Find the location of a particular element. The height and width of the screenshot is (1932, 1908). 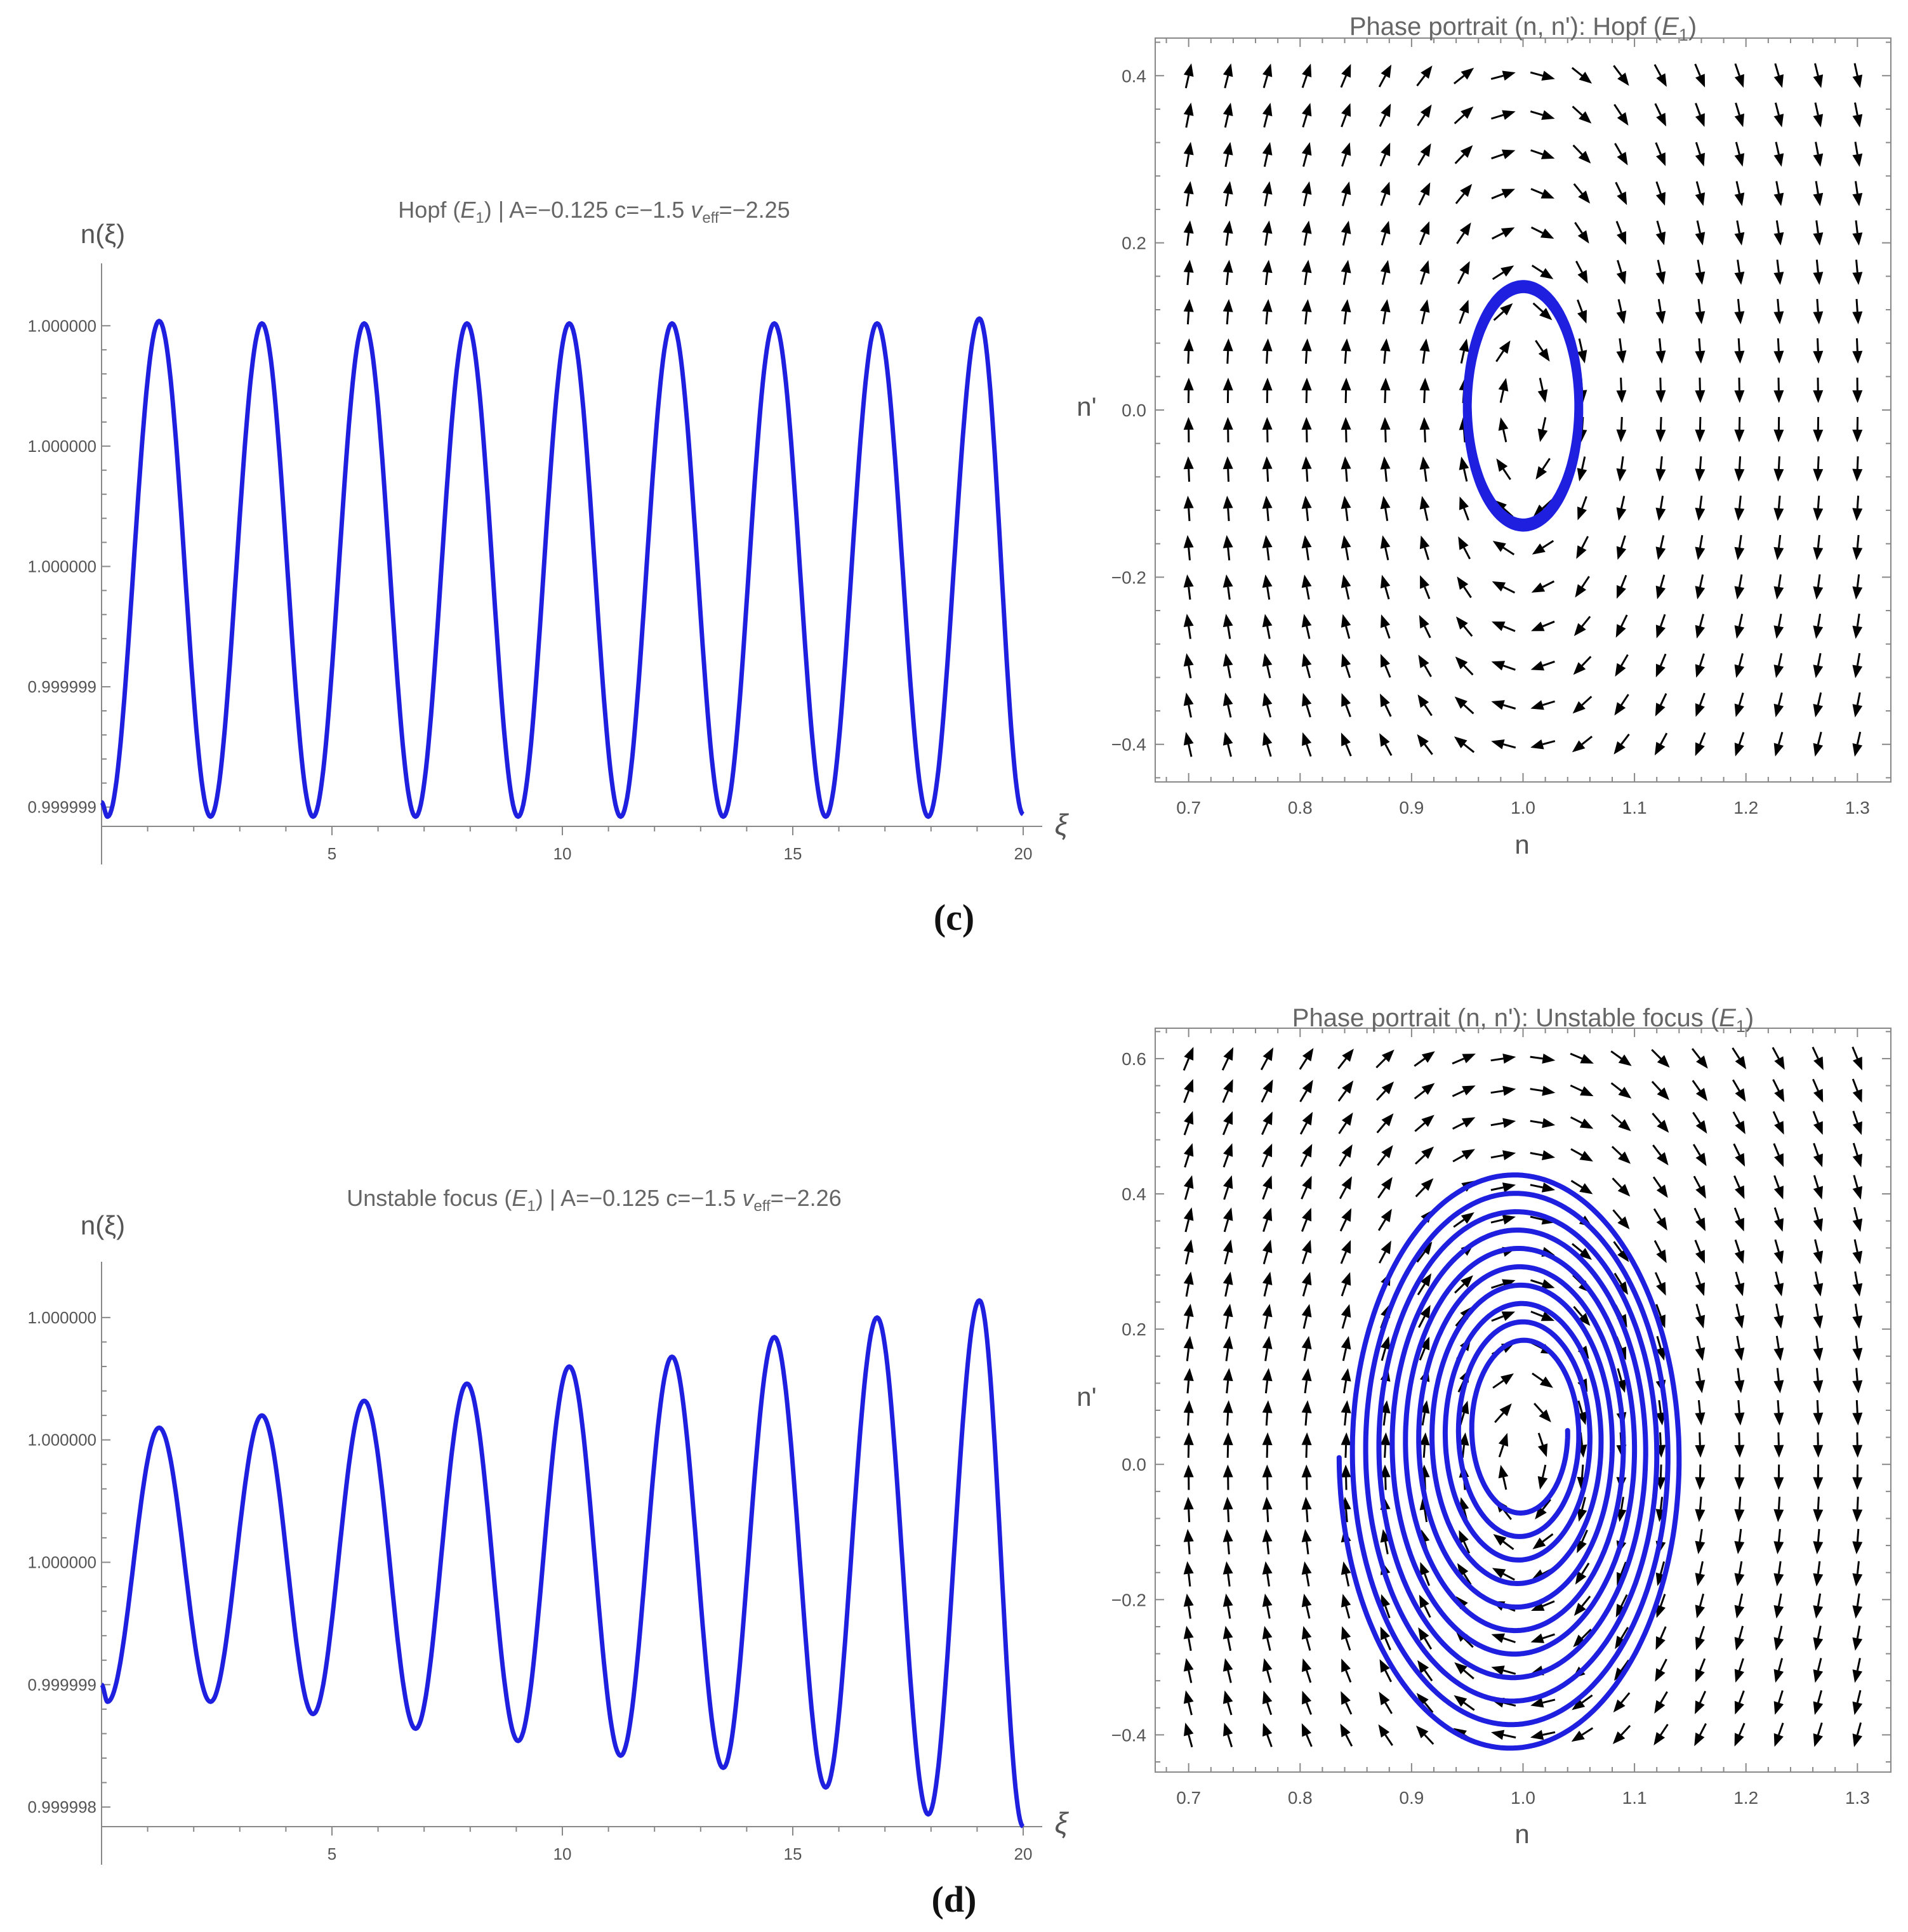

y-tick-label: 0.0 is located at coordinates (1134, 1464).